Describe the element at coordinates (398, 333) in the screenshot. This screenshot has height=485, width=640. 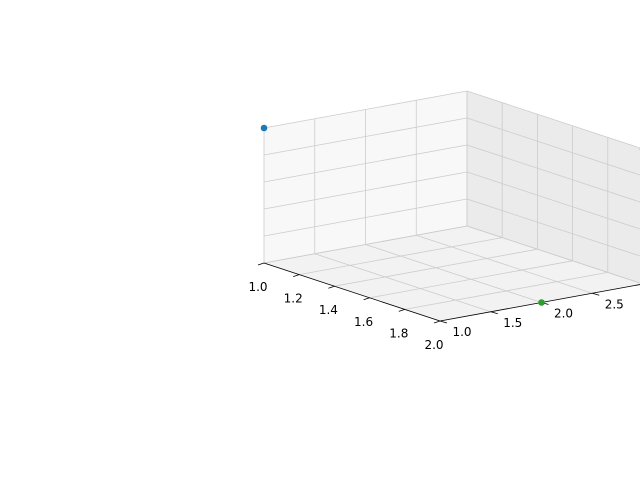
I see `x-tick-label: 1.8` at that location.